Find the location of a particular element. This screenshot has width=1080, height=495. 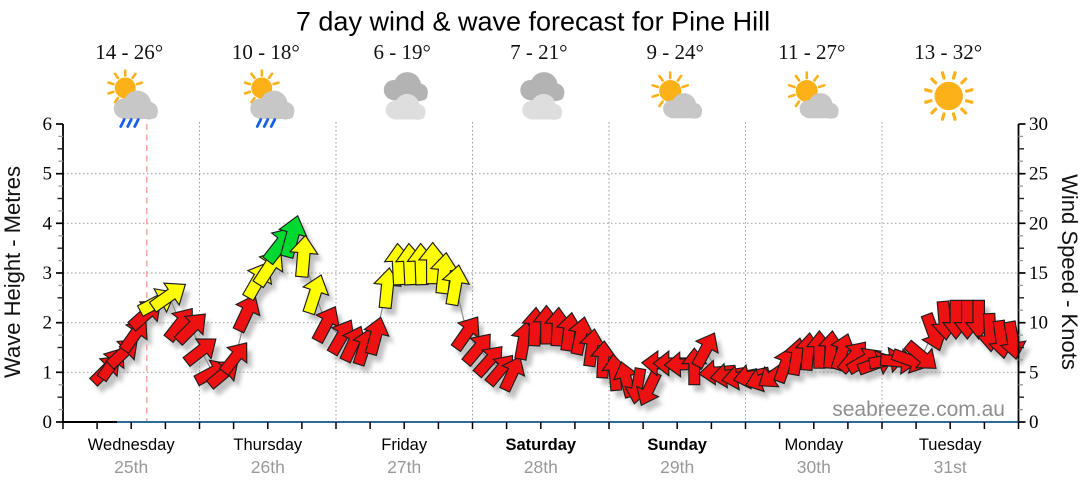

svg-text: 30 is located at coordinates (1038, 124).